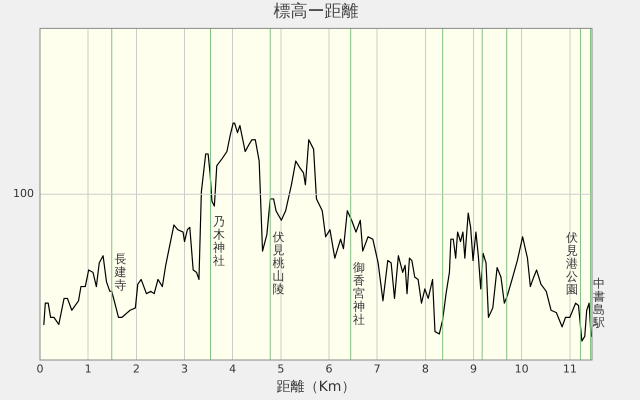 The height and width of the screenshot is (400, 640). I want to click on x-tick-label: 11, so click(569, 369).